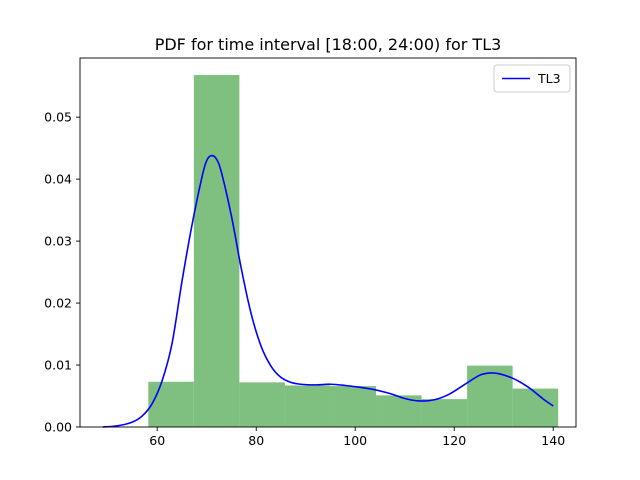  What do you see at coordinates (549, 78) in the screenshot?
I see `legend-label: TL3` at bounding box center [549, 78].